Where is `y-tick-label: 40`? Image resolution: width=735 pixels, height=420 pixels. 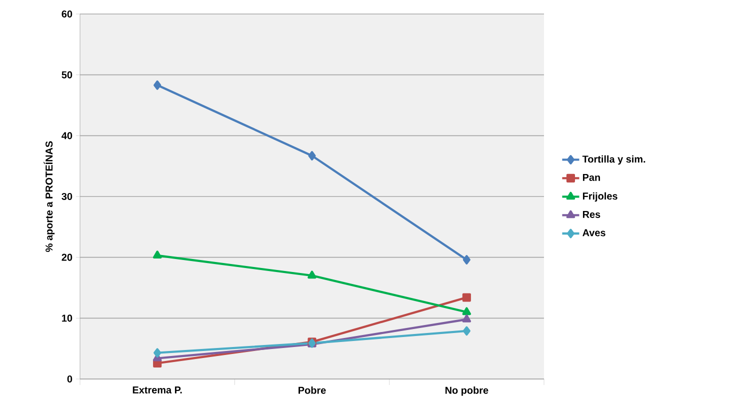 y-tick-label: 40 is located at coordinates (67, 136).